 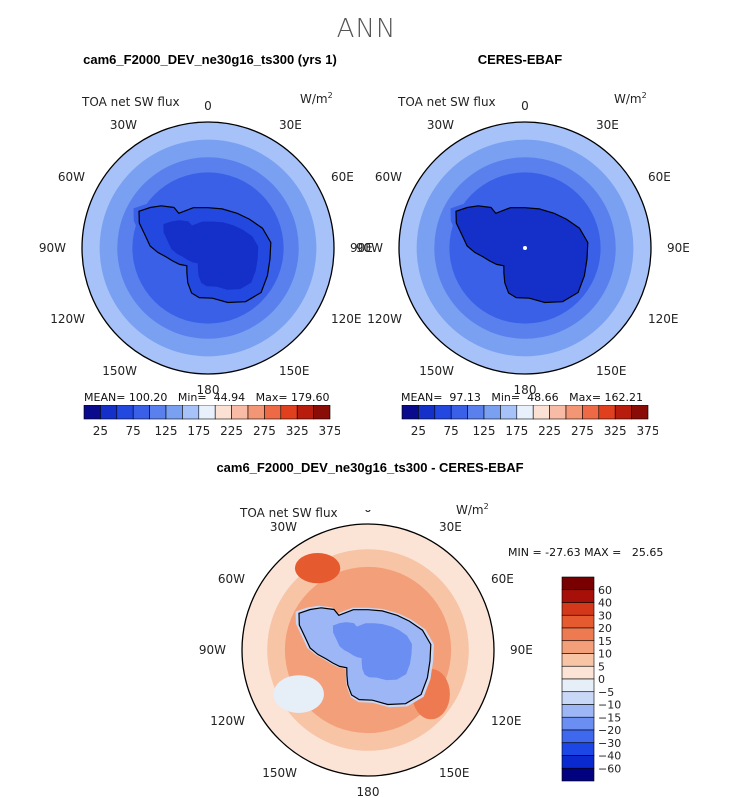 I want to click on map1-lon-label: 60W, so click(x=71, y=177).